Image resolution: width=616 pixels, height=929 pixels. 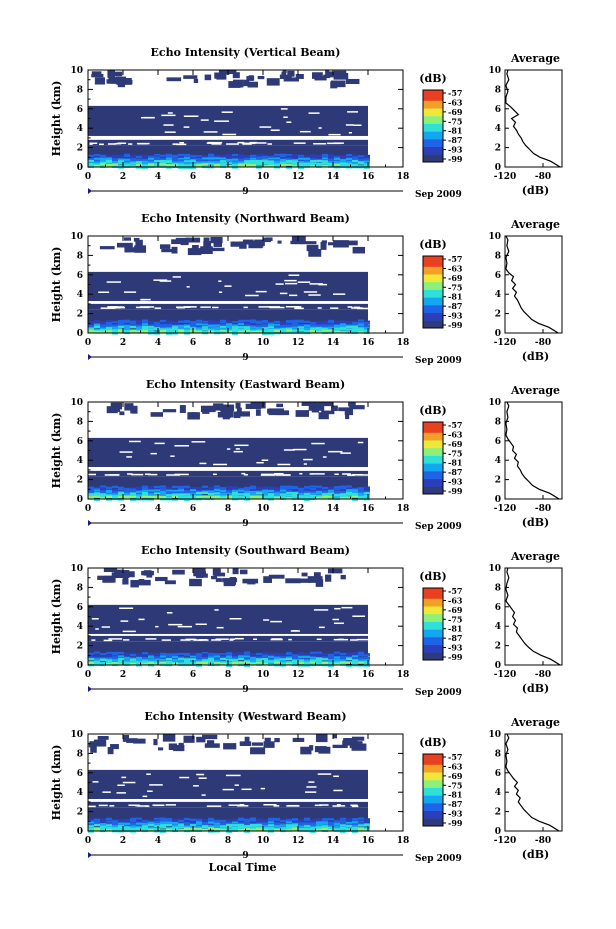 I want to click on colorbar-unit: (dB), so click(x=432, y=78).